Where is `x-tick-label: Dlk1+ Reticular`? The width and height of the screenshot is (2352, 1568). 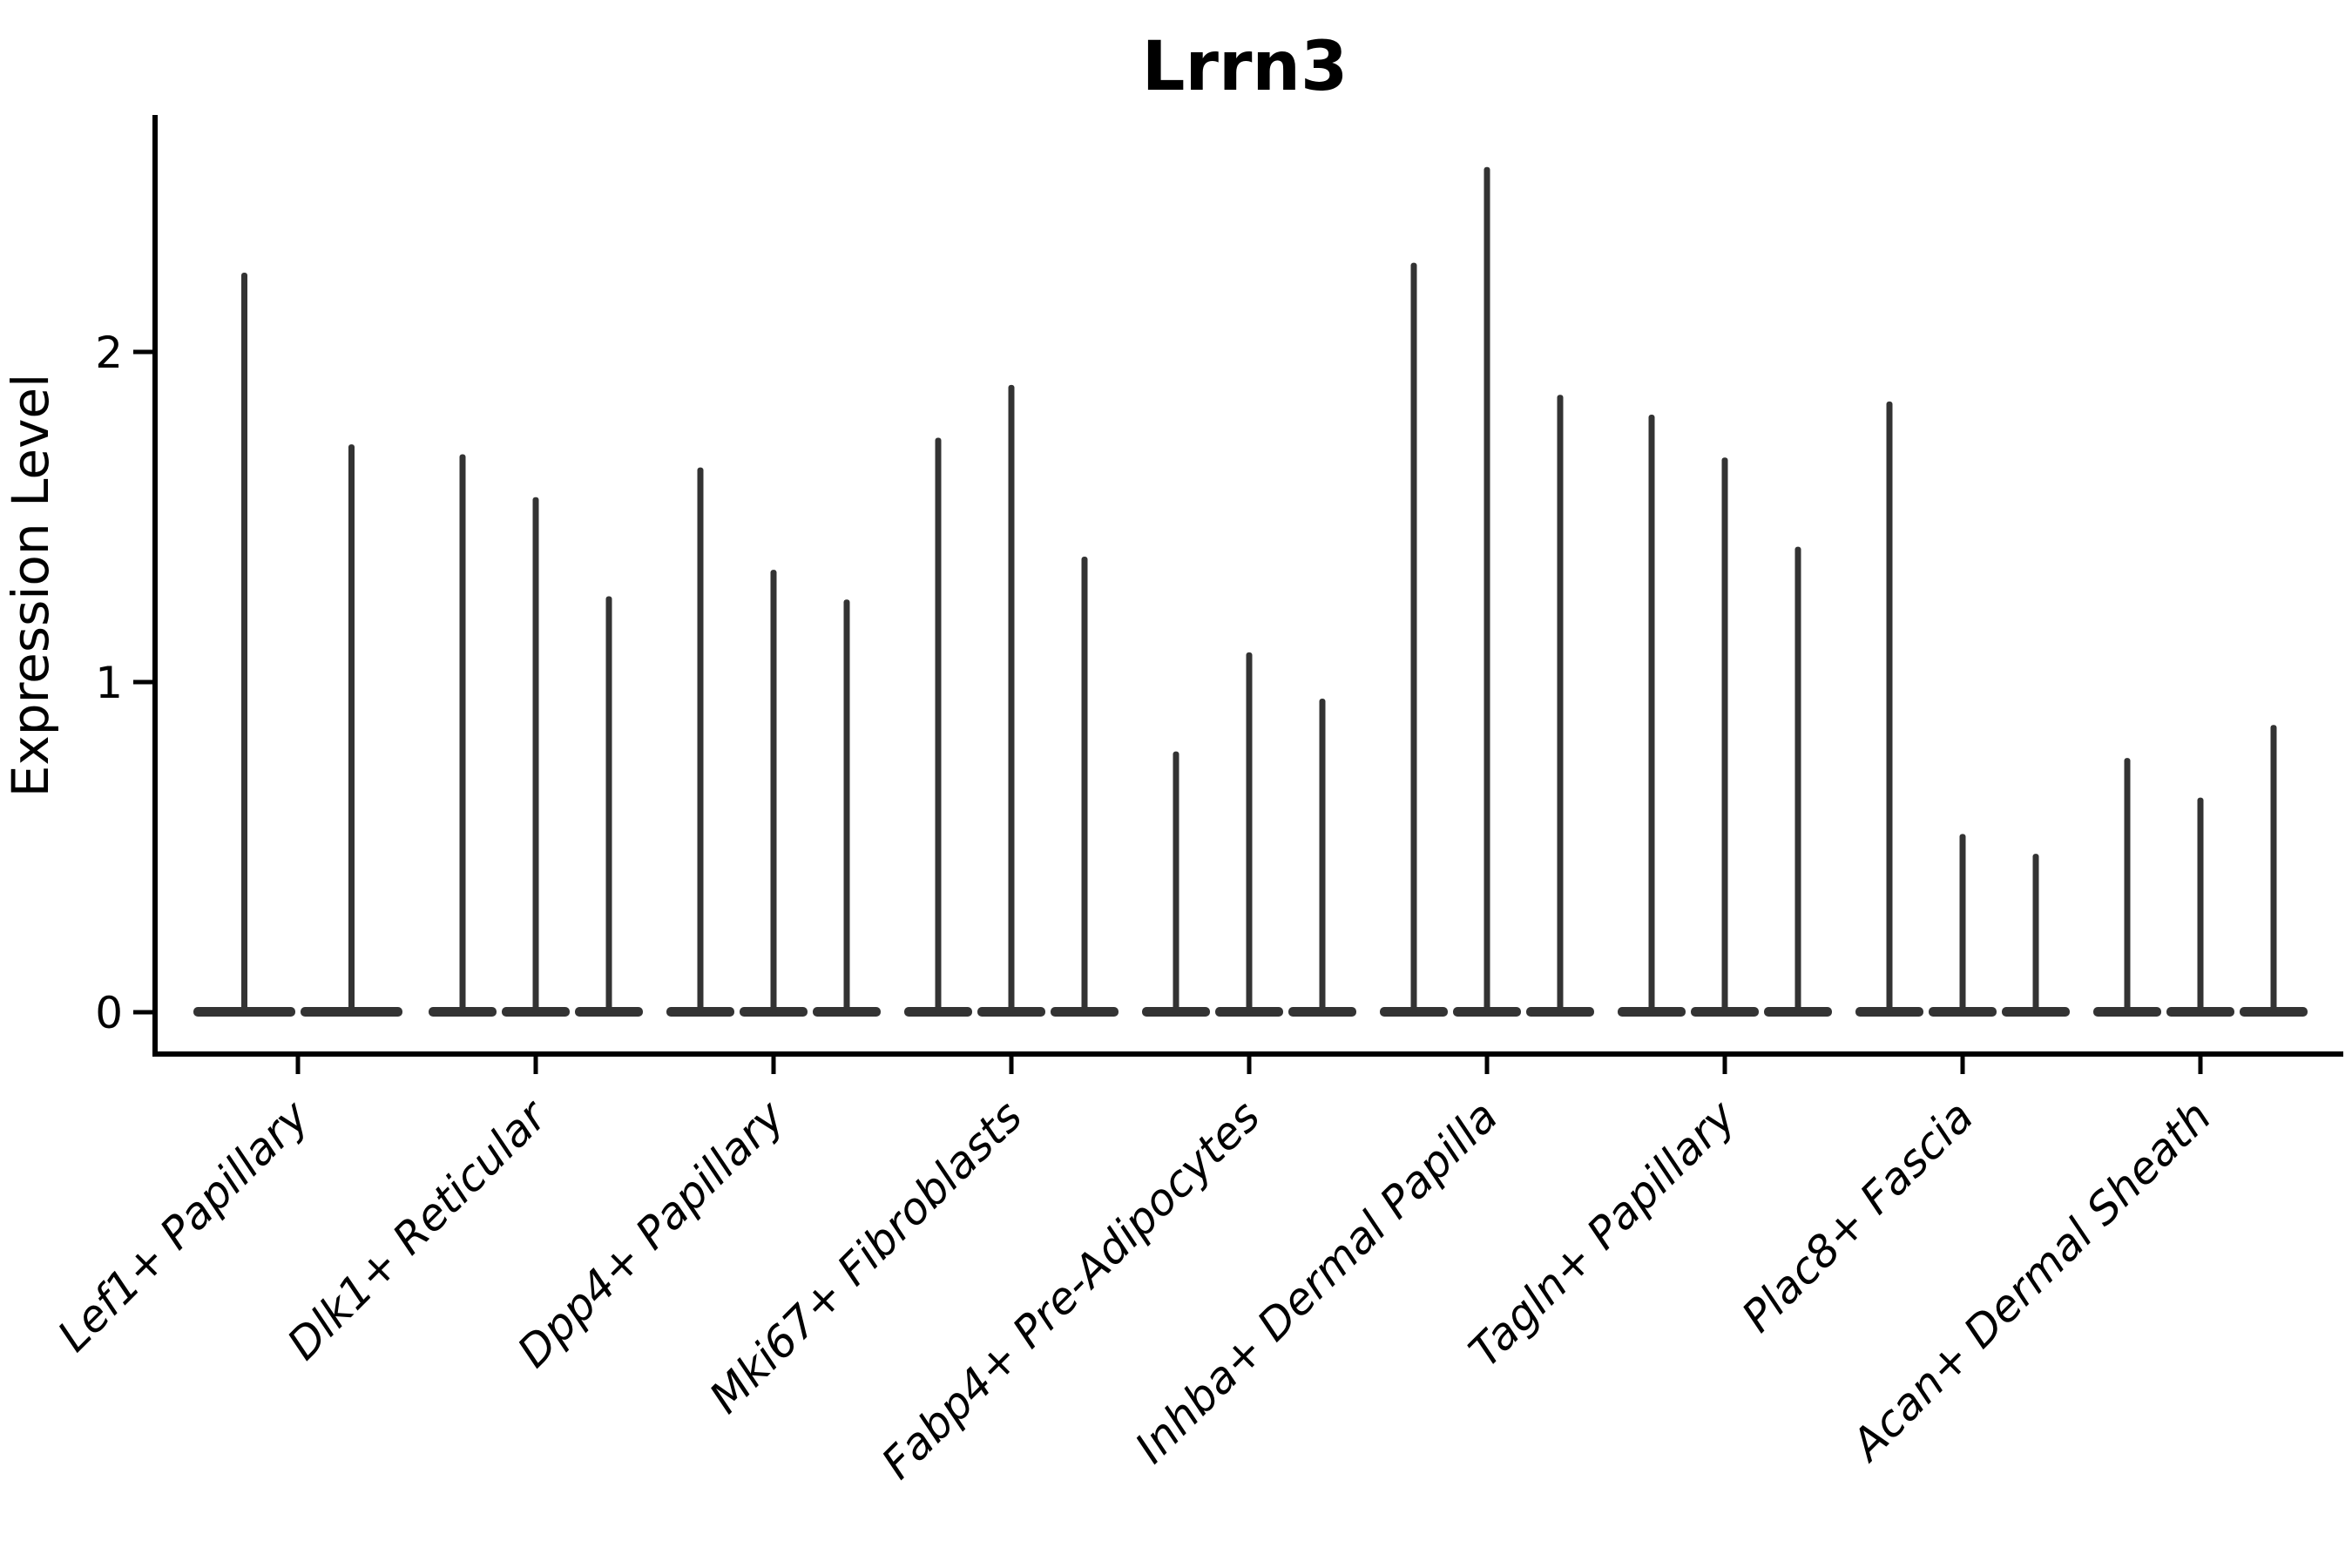
x-tick-label: Dlk1+ Reticular is located at coordinates (418, 1229).